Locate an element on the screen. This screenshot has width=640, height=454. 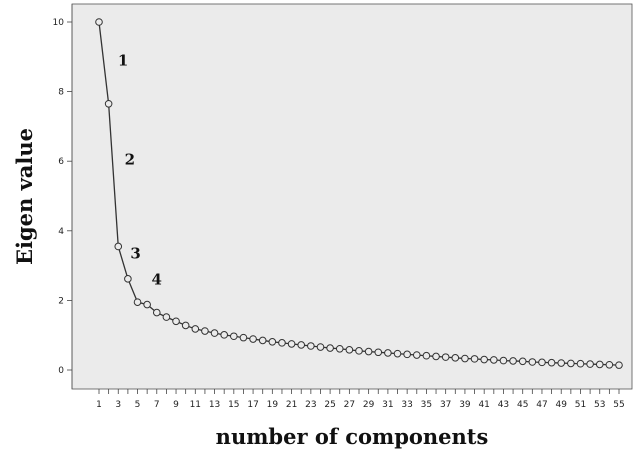
x-tick-label: 19 is located at coordinates (273, 405).